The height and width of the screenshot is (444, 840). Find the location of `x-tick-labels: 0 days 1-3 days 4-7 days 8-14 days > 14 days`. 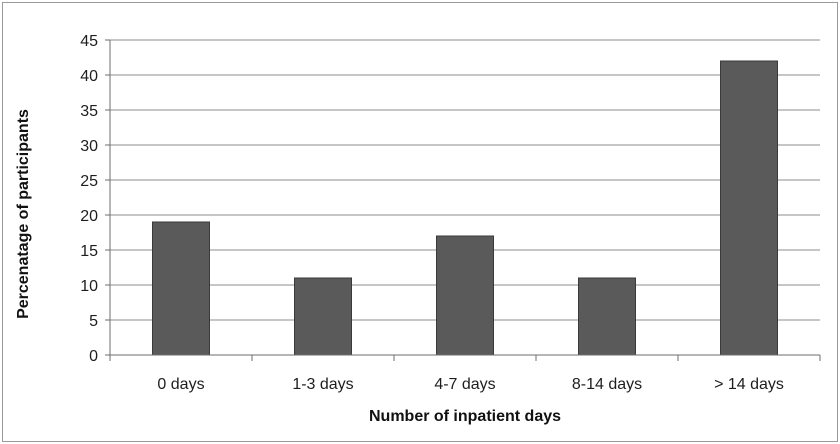

x-tick-labels: 0 days 1-3 days 4-7 days 8-14 days > 14 days is located at coordinates (470, 384).